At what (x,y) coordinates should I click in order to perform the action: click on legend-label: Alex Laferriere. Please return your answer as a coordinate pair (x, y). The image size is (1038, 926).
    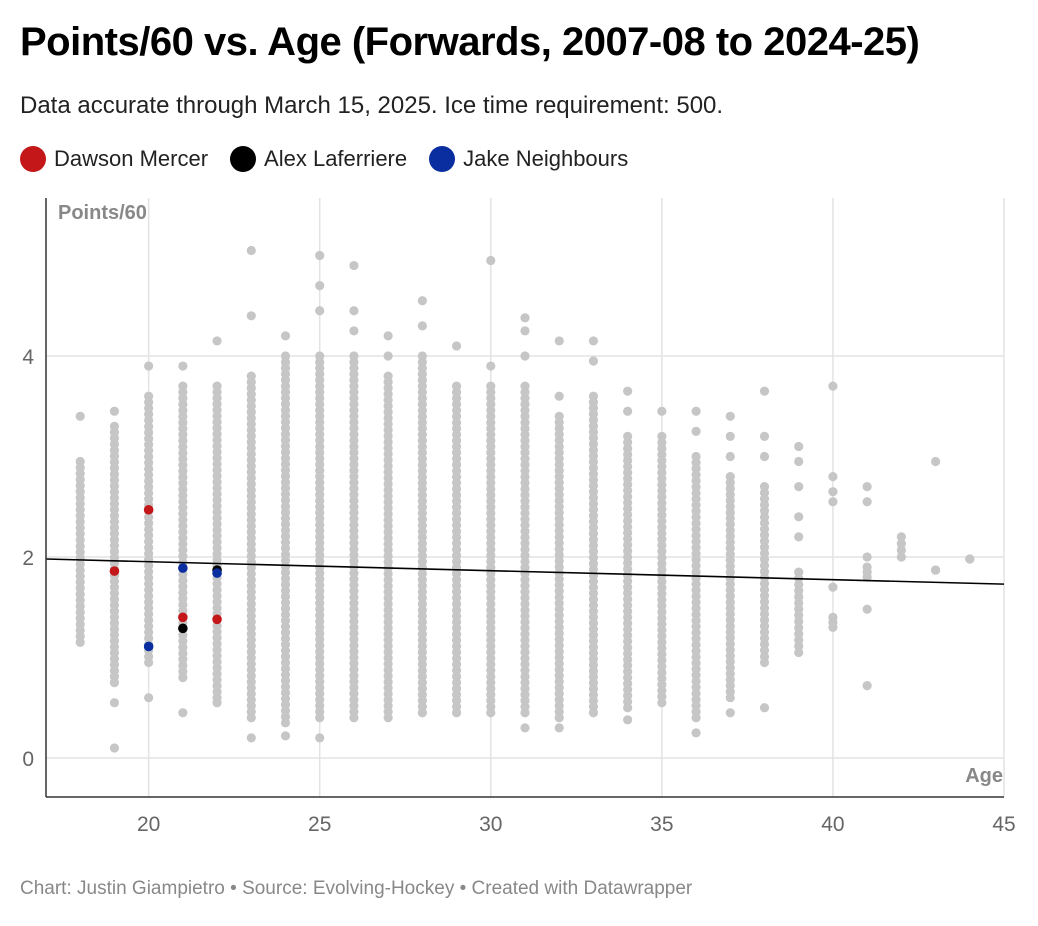
    Looking at the image, I should click on (336, 158).